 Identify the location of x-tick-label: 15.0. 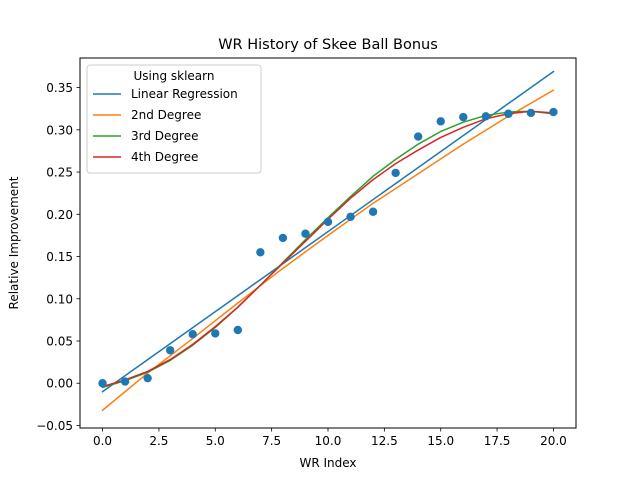
(440, 441).